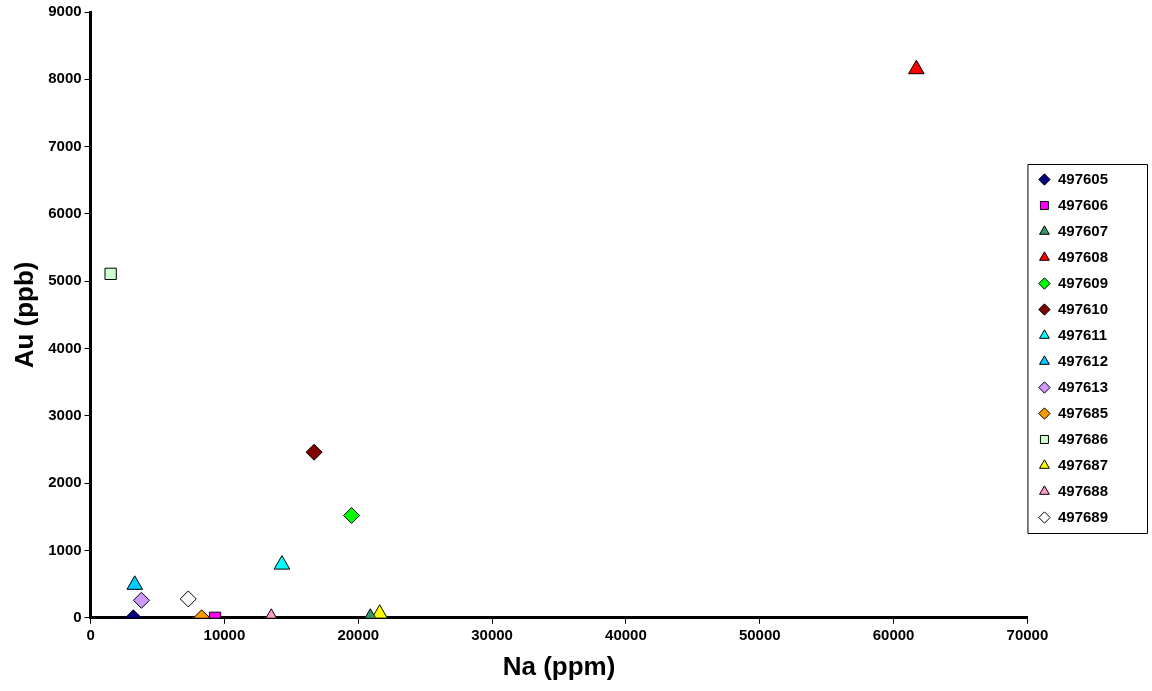  What do you see at coordinates (1083, 230) in the screenshot?
I see `legend-label: 497607` at bounding box center [1083, 230].